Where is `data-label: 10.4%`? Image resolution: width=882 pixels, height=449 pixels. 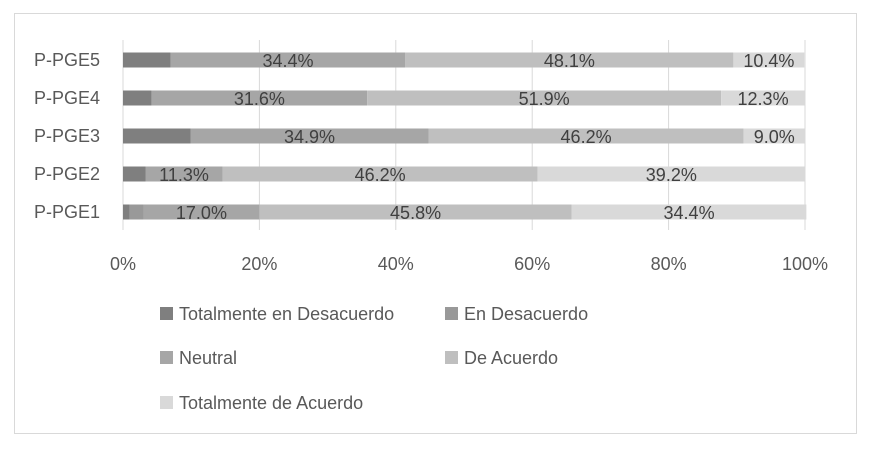 data-label: 10.4% is located at coordinates (768, 61).